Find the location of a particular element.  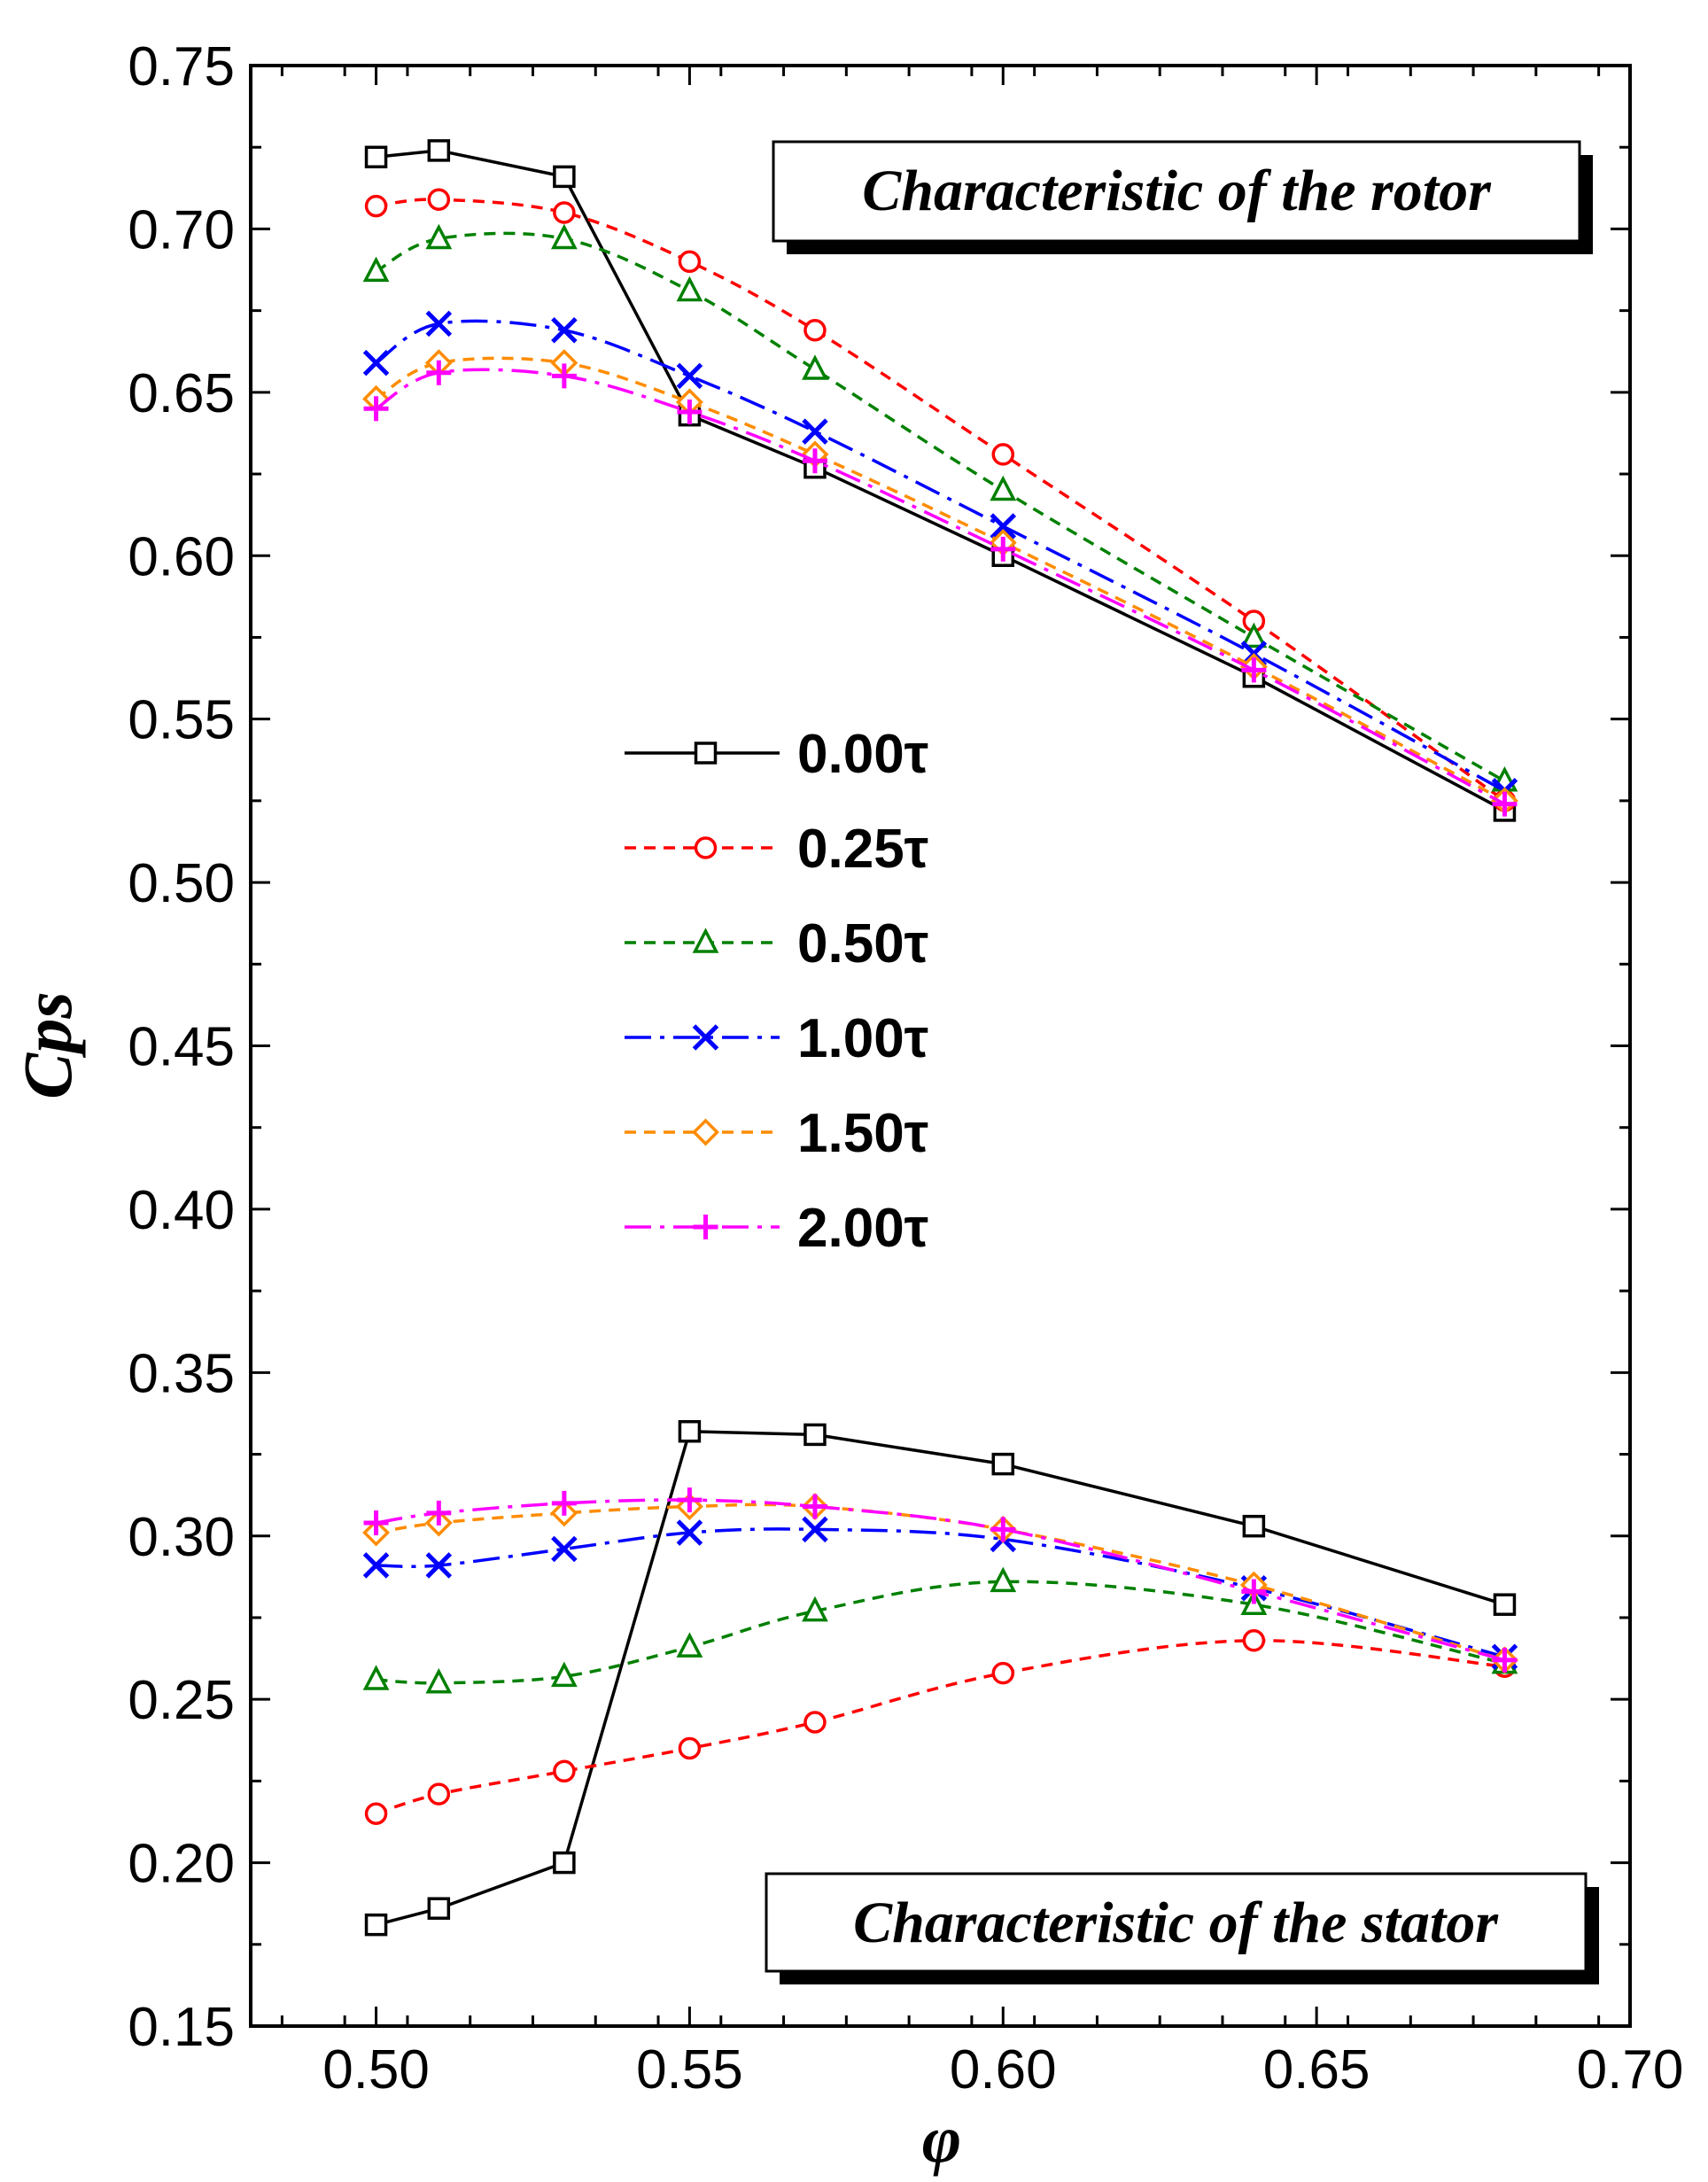

x-axis-title: φ is located at coordinates (941, 2139).